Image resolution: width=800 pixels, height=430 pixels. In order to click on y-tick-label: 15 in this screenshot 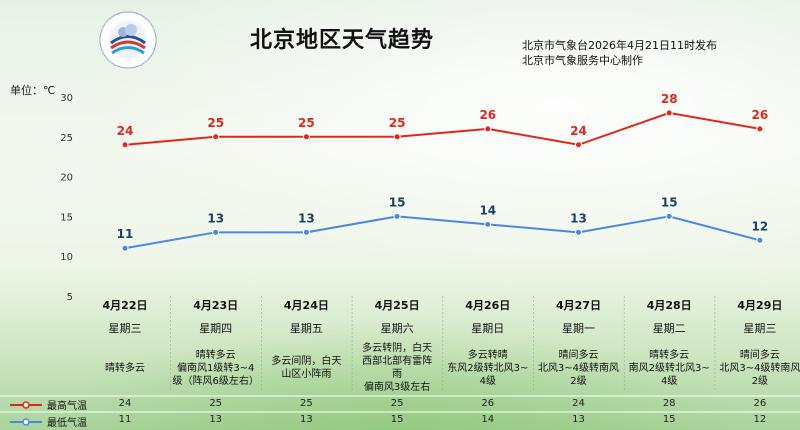, I will do `click(66, 217)`.